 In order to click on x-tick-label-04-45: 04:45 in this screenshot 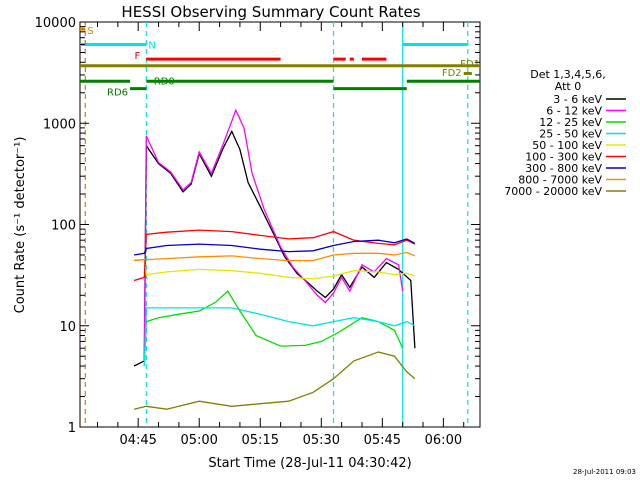, I will do `click(137, 440)`.